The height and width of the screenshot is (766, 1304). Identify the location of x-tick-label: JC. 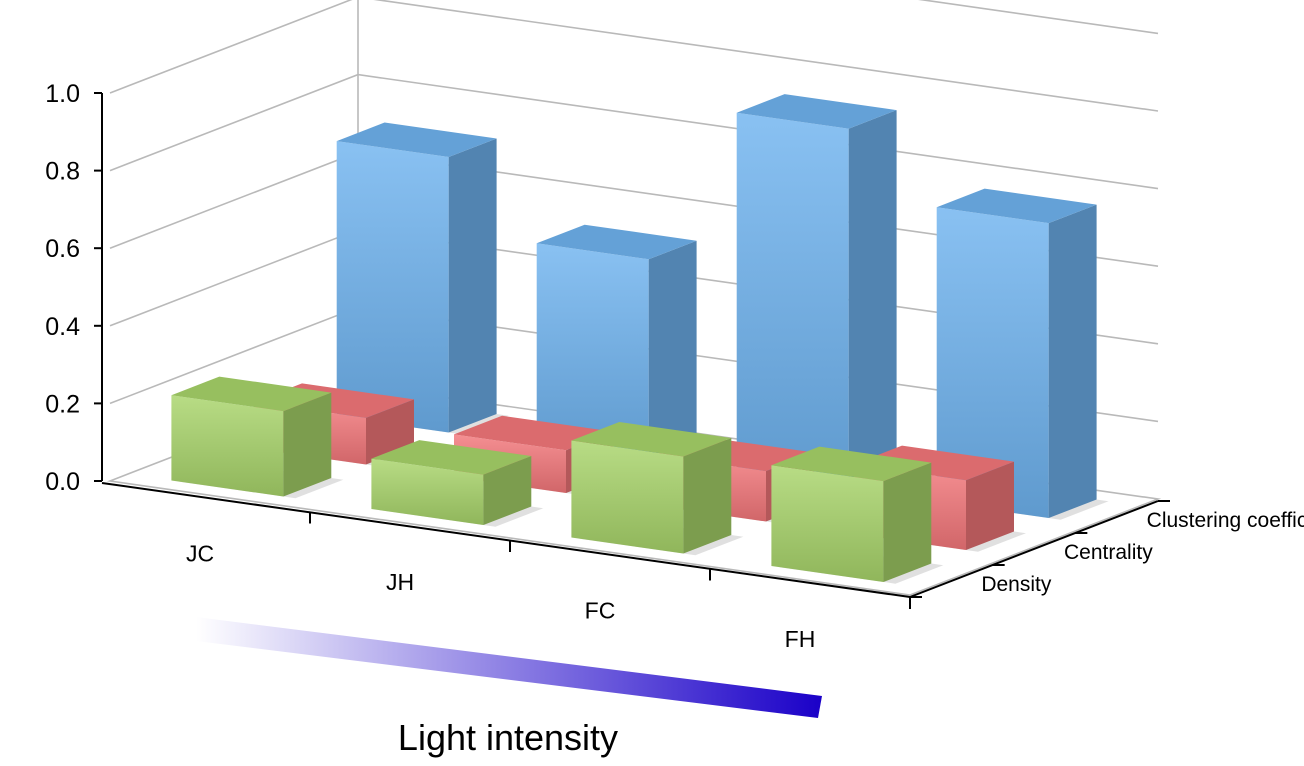
(200, 553).